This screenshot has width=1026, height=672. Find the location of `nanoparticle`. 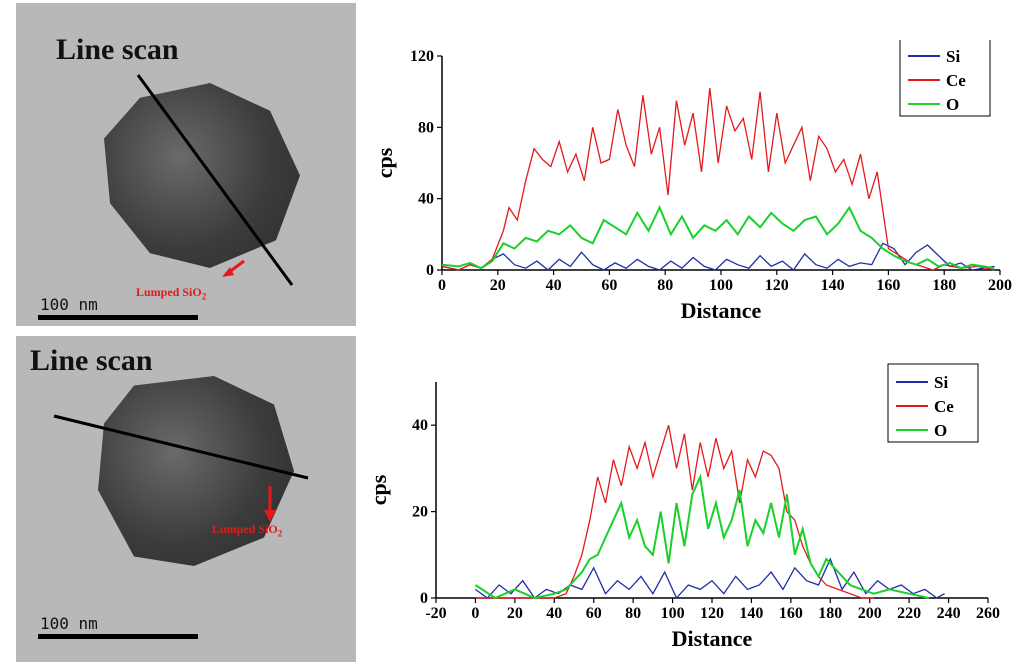

nanoparticle is located at coordinates (196, 471).